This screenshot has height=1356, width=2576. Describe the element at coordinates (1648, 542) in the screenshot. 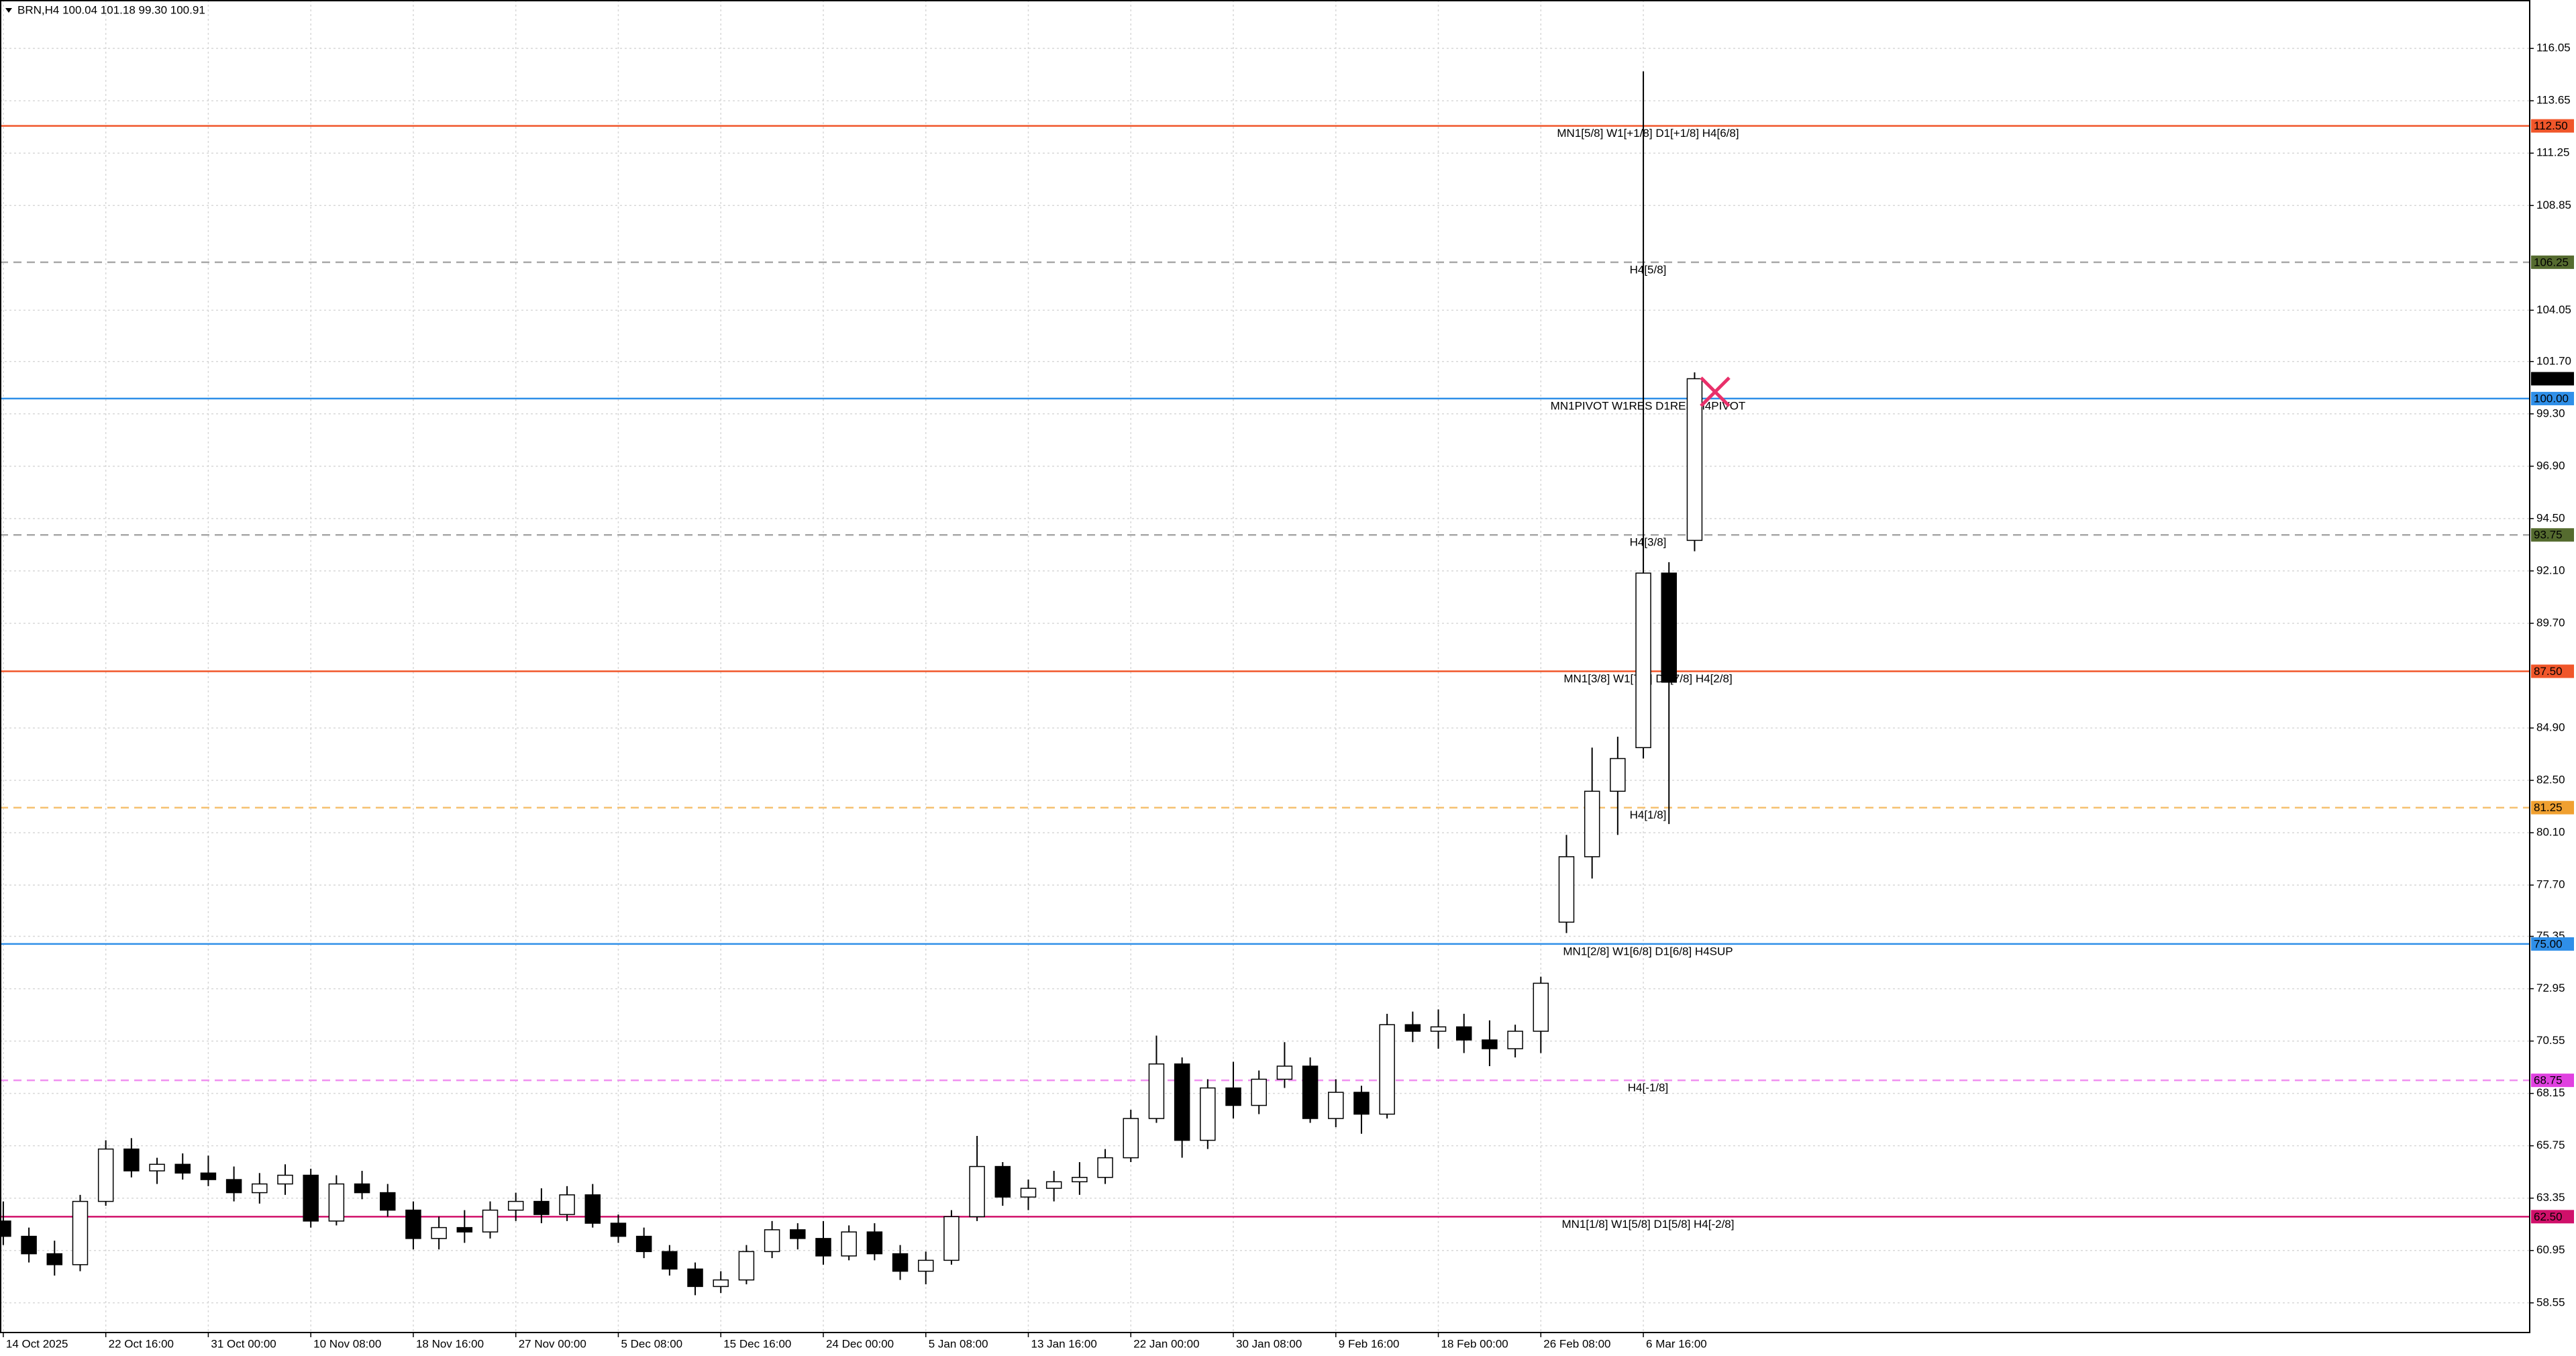

I see `level-label: H4[3/8]` at that location.